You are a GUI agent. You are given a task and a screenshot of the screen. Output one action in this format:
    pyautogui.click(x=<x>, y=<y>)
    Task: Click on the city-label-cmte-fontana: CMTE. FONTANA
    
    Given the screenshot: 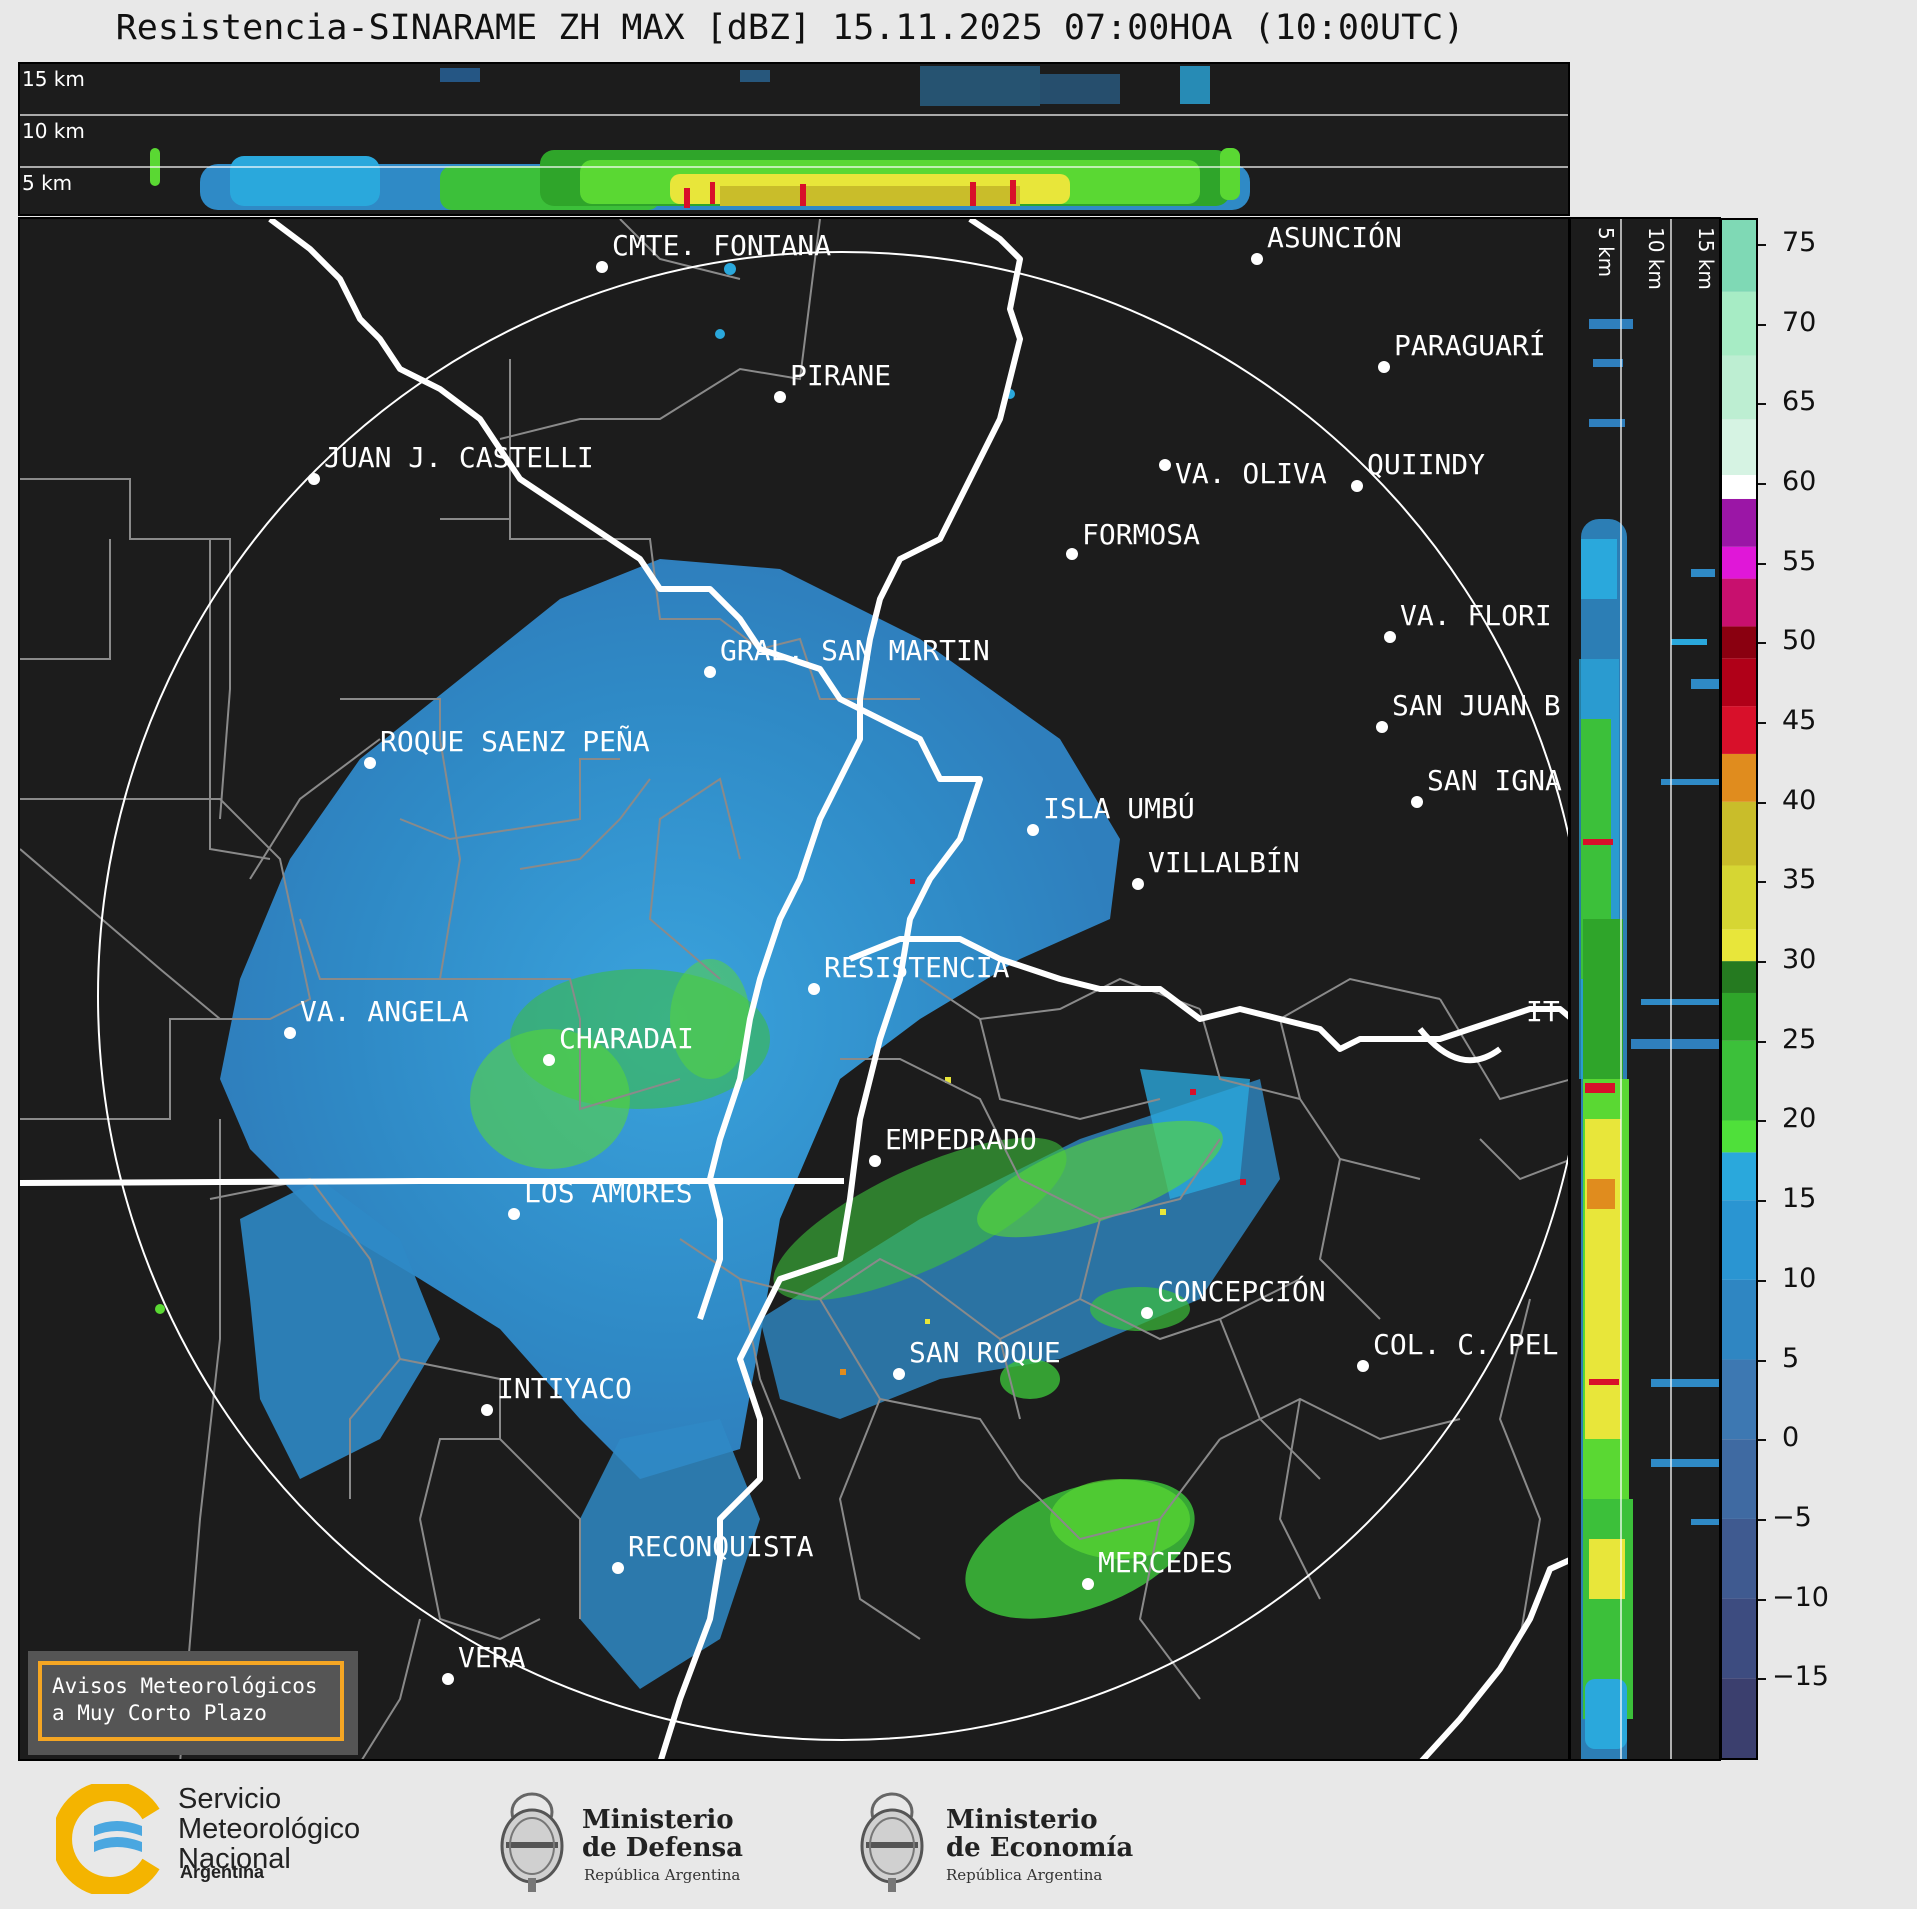 What is the action you would take?
    pyautogui.click(x=721, y=245)
    